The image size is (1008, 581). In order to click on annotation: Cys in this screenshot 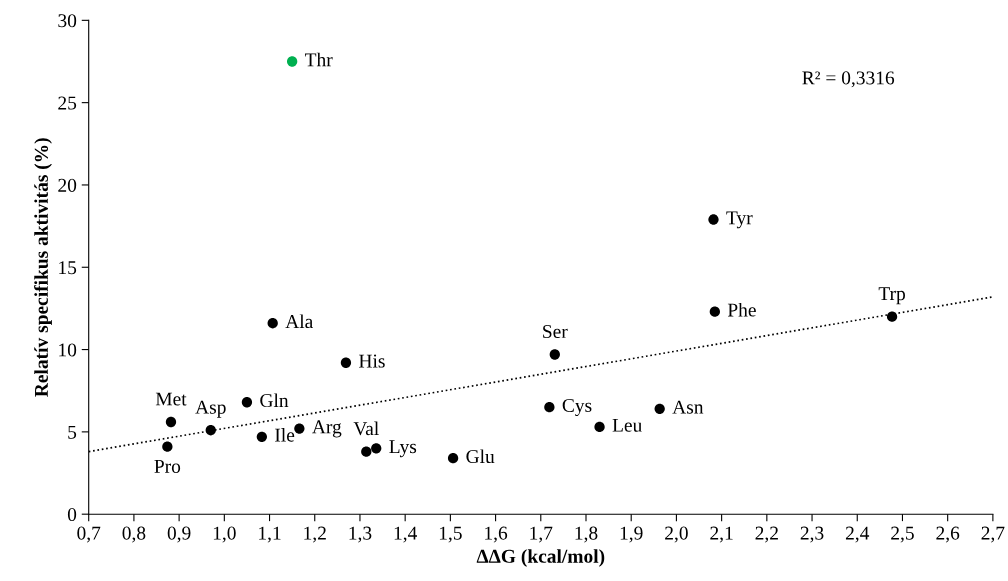, I will do `click(577, 407)`.